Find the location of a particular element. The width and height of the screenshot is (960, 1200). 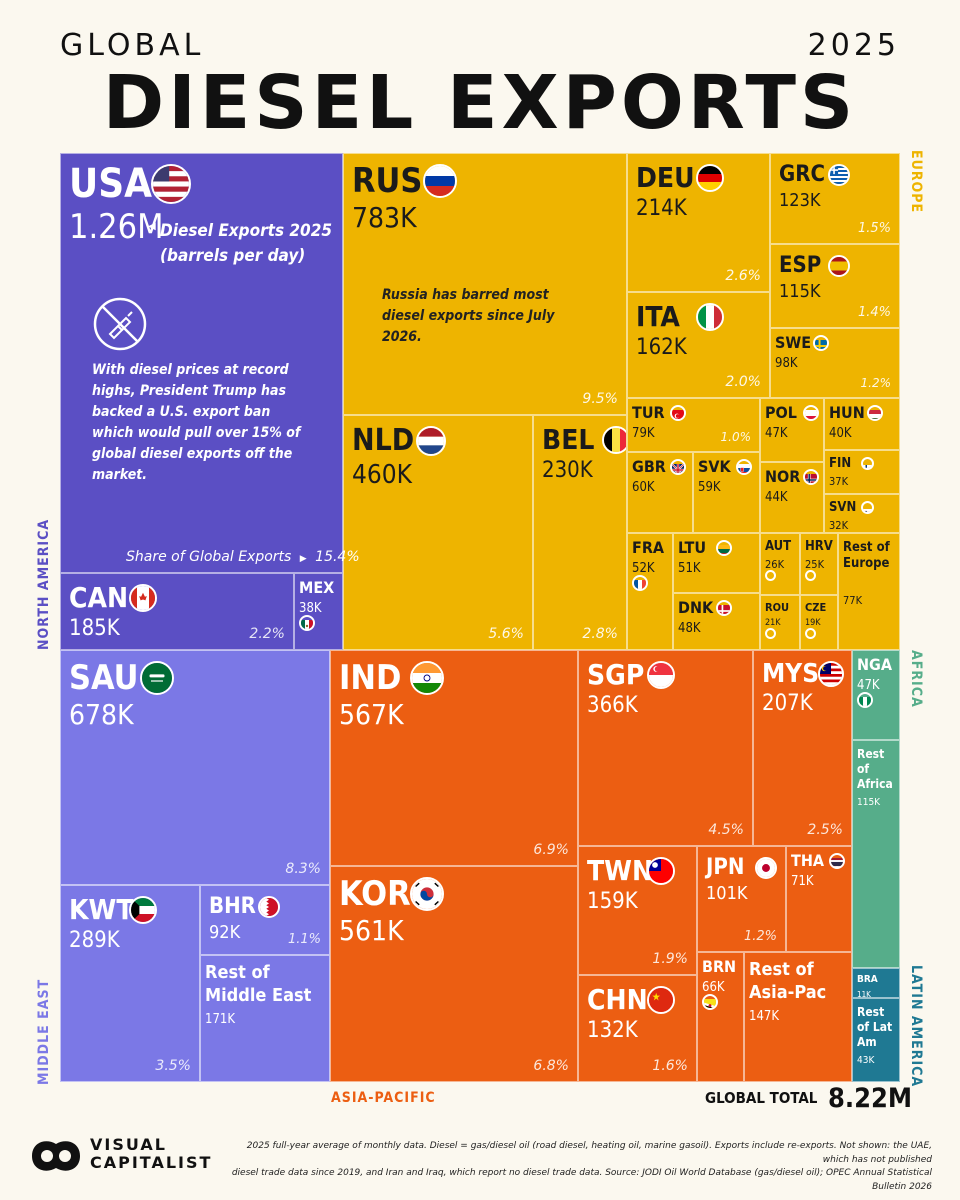

tile-label: NOR is located at coordinates (783, 476).